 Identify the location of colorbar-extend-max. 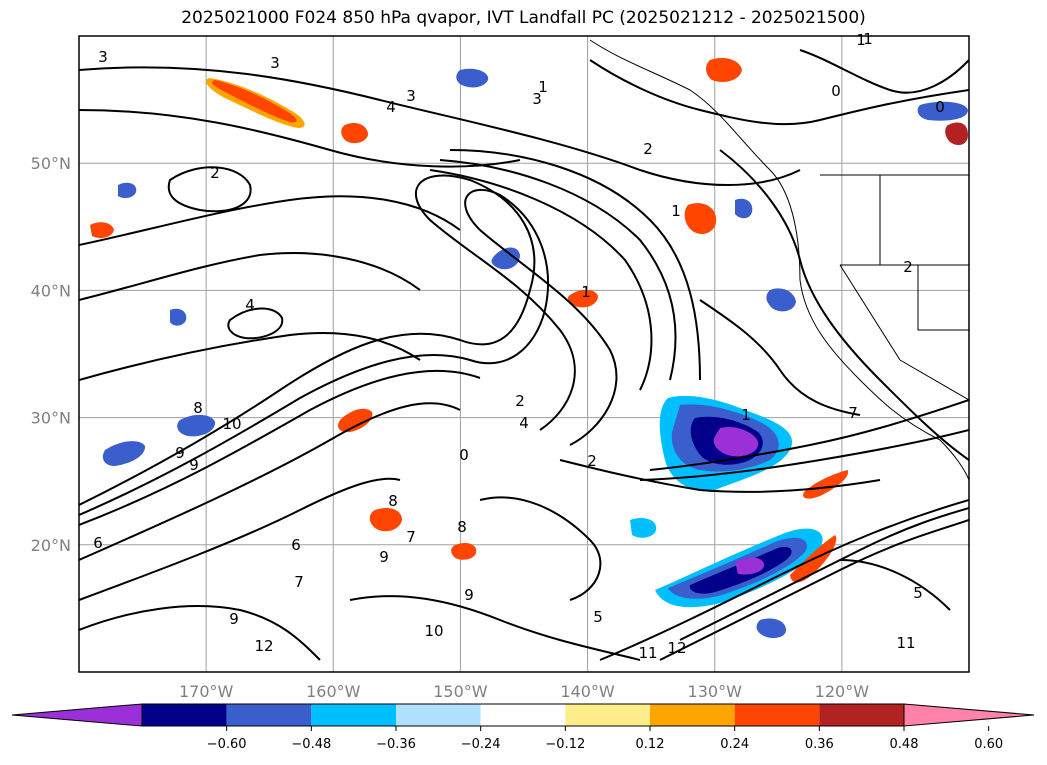
(969, 715).